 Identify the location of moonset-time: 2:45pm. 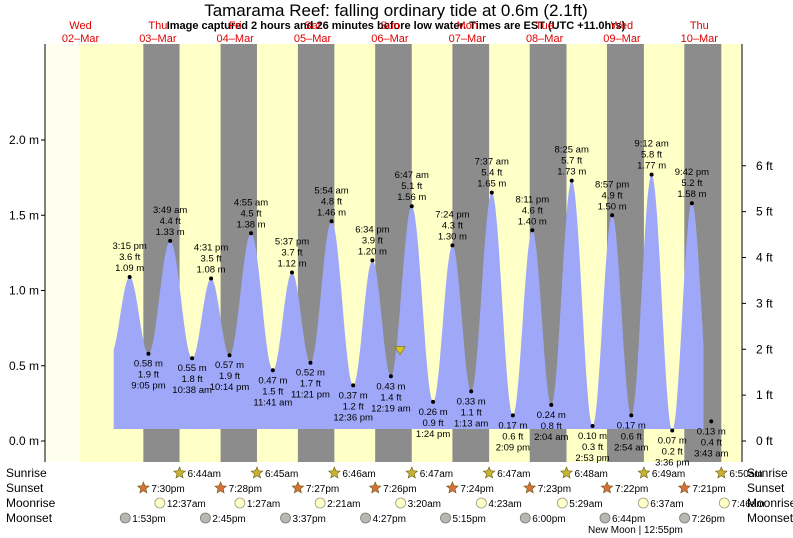
(228, 519).